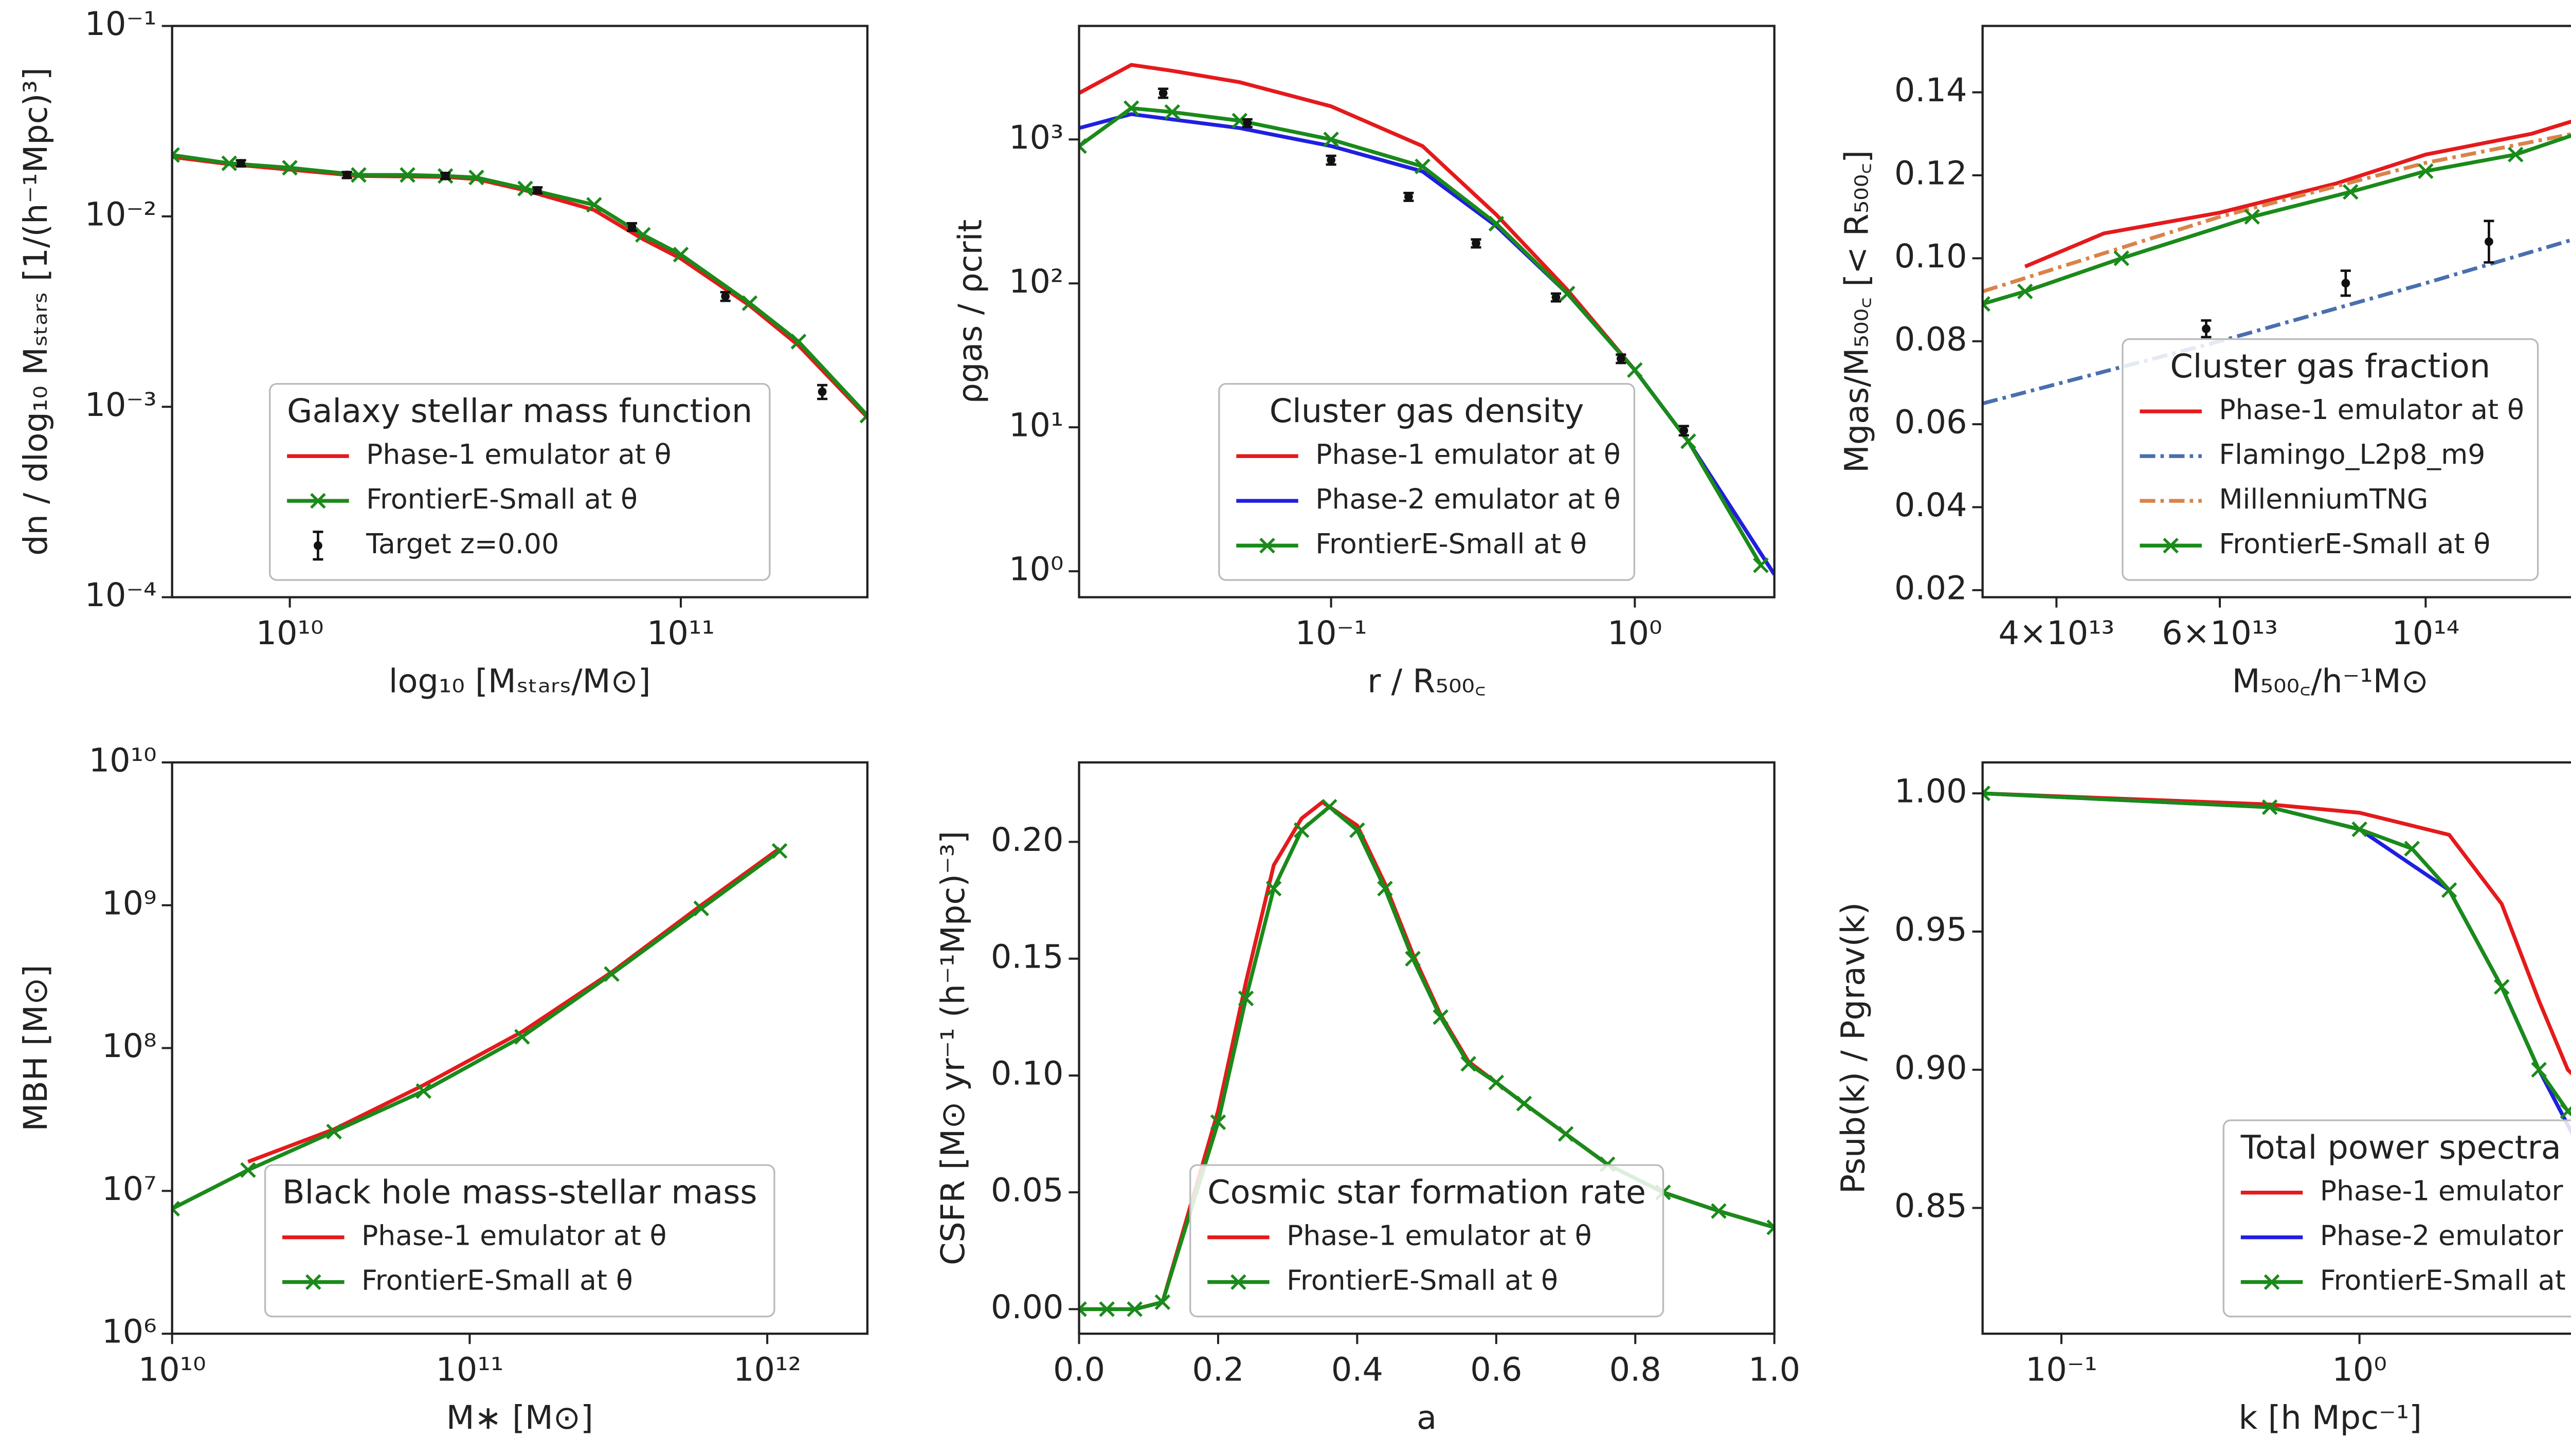 The image size is (2571, 1456). What do you see at coordinates (2330, 681) in the screenshot?
I see `x-axis-label: M₅₀₀꜀/h⁻¹M⊙` at bounding box center [2330, 681].